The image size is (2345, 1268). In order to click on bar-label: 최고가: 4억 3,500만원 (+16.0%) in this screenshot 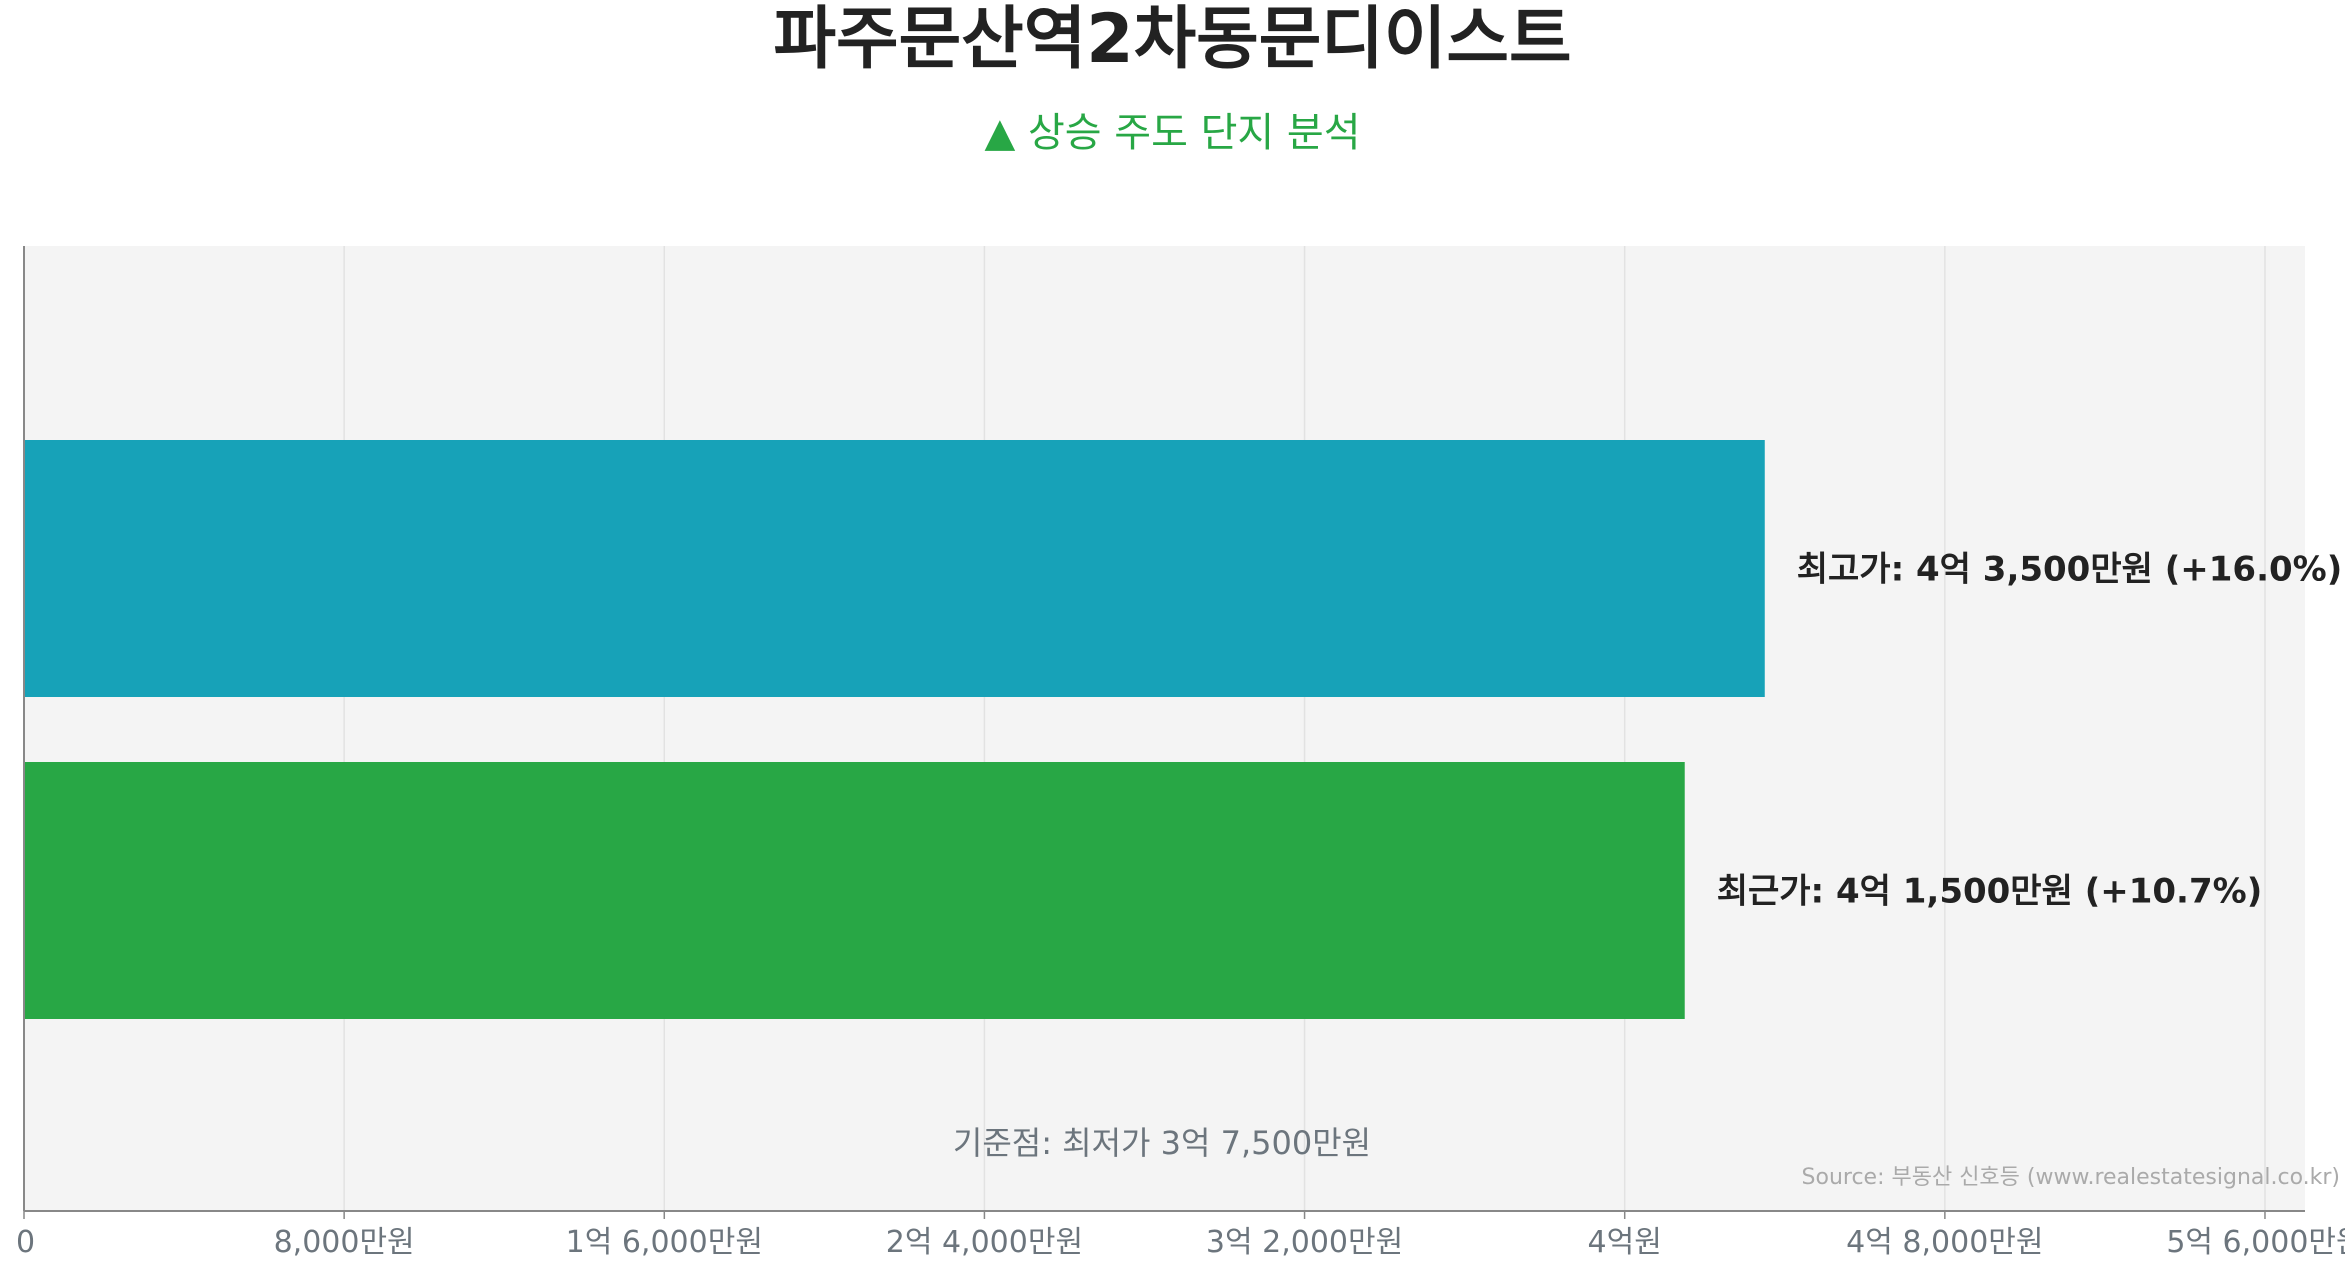, I will do `click(2070, 570)`.